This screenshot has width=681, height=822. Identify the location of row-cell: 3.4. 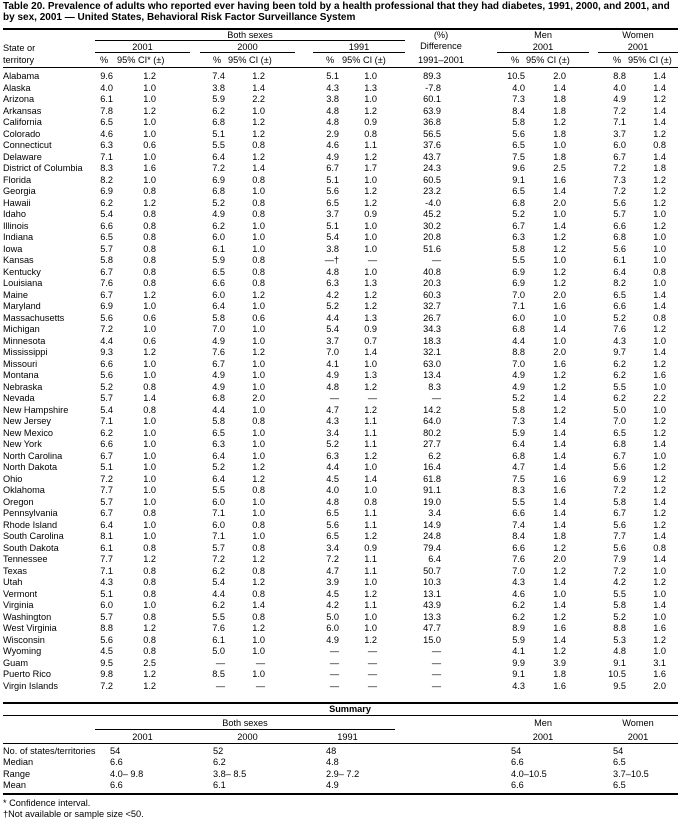
(434, 513).